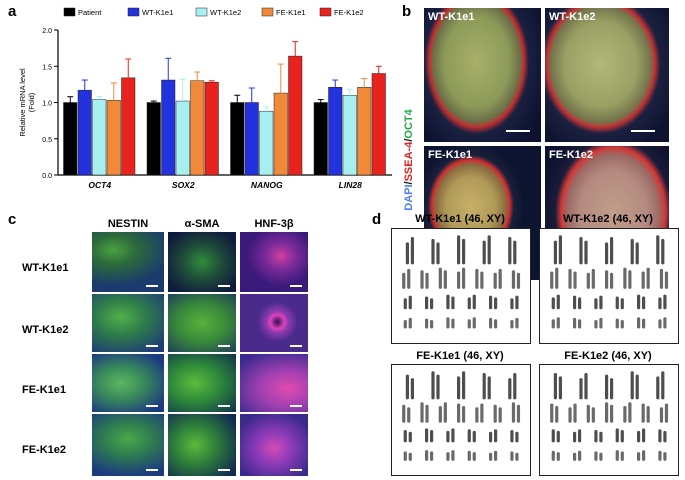  I want to click on panel-letter-d: d, so click(377, 219).